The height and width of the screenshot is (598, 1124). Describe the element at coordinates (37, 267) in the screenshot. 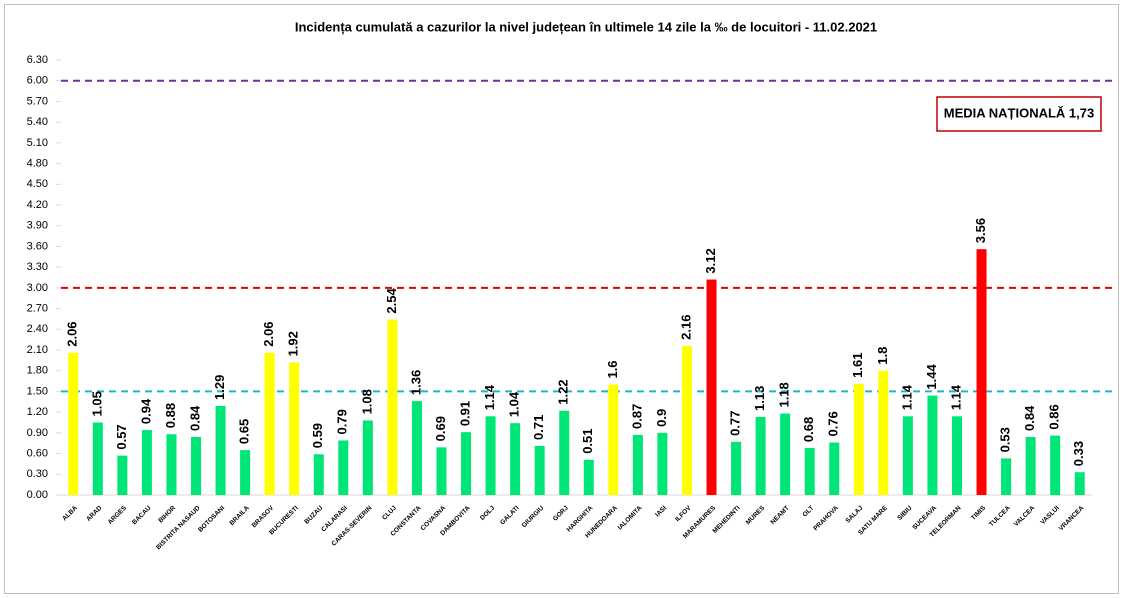

I see `y-tick-label: 3.30` at that location.